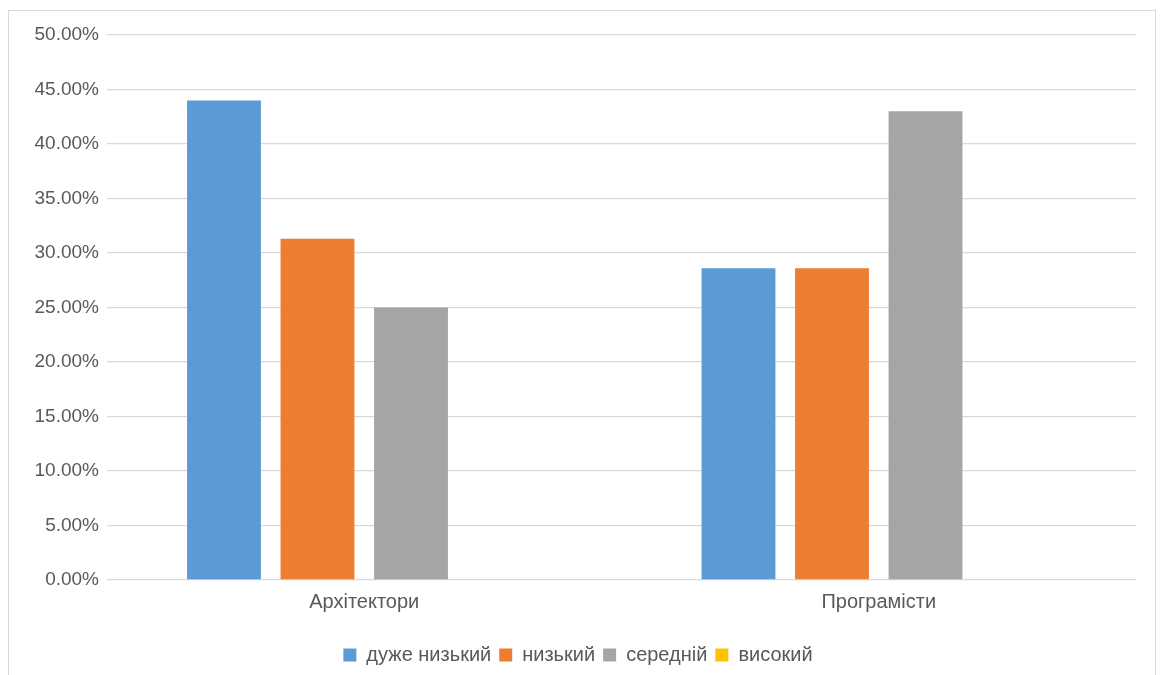 The image size is (1161, 675). I want to click on y-tick-label: 5.00%, so click(72, 524).